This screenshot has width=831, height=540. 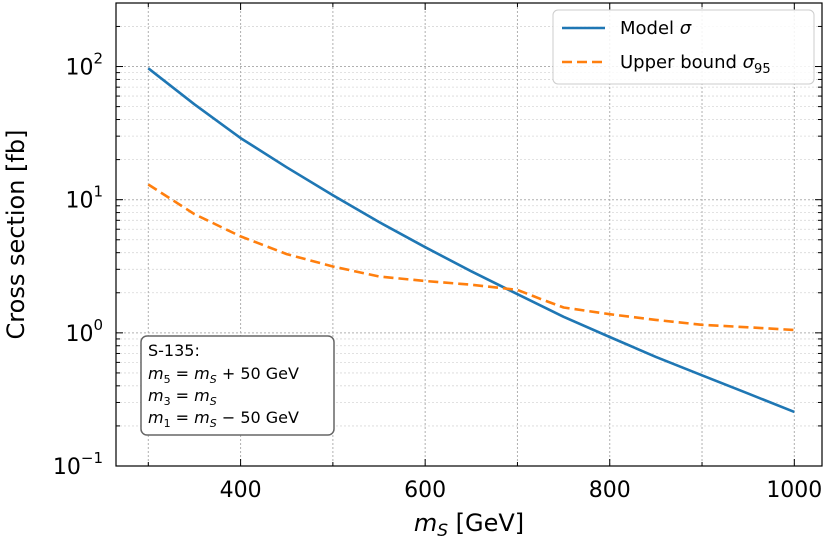 What do you see at coordinates (84, 65) in the screenshot?
I see `y-tick-label: 10²` at bounding box center [84, 65].